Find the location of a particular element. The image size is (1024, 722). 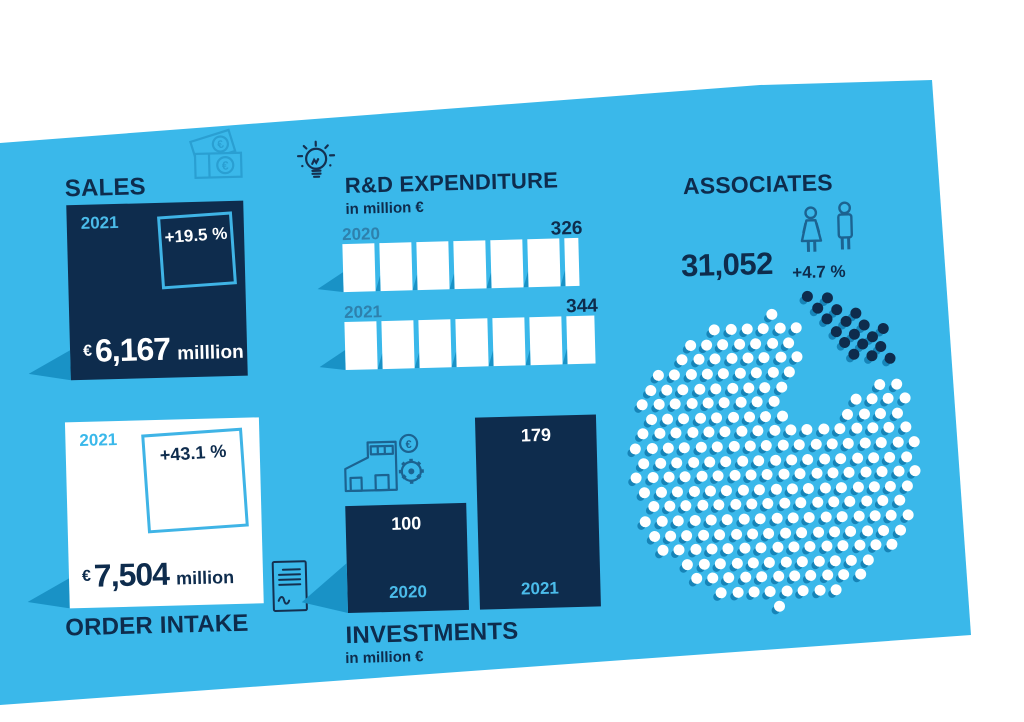

woman-man-icons is located at coordinates (828, 229).